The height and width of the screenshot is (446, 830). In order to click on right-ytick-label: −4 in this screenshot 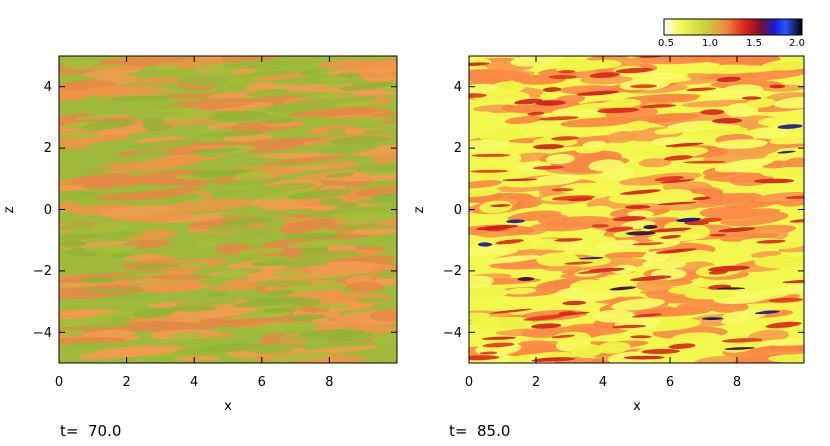, I will do `click(452, 333)`.